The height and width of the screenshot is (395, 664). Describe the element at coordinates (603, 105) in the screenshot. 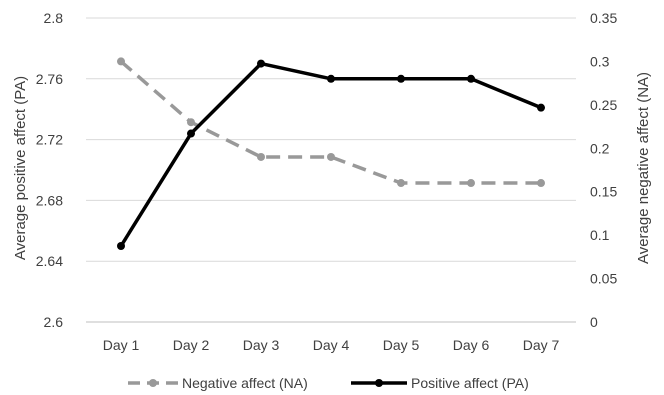

I see `y-right-tick-label: 0.25` at that location.